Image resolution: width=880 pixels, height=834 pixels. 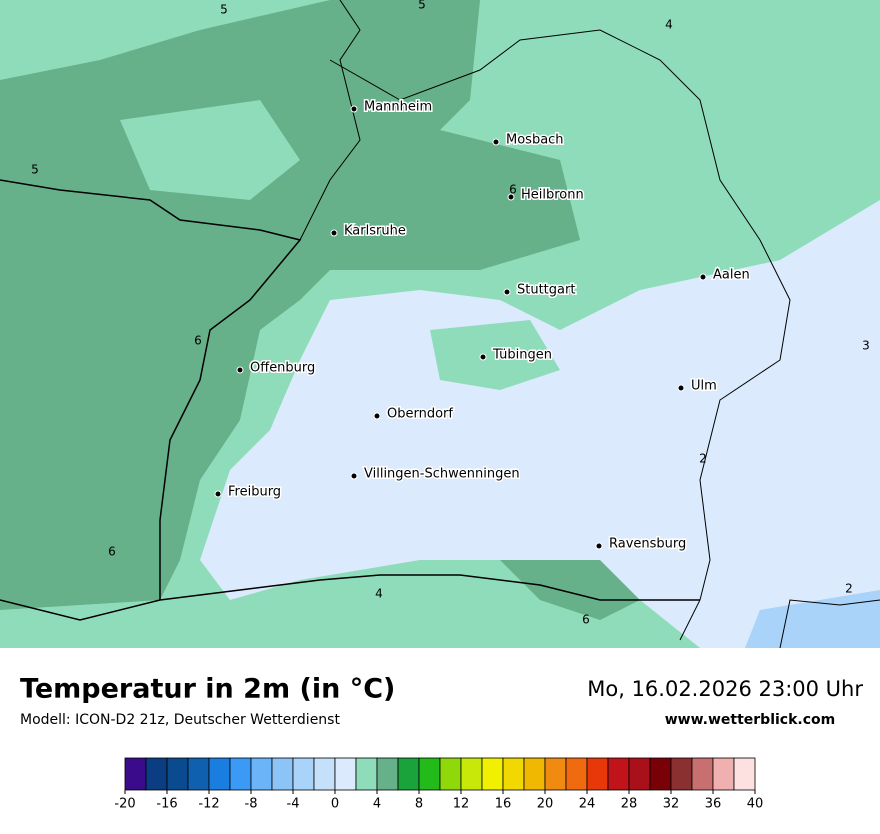 What do you see at coordinates (254, 492) in the screenshot?
I see `city-label: Freiburg` at bounding box center [254, 492].